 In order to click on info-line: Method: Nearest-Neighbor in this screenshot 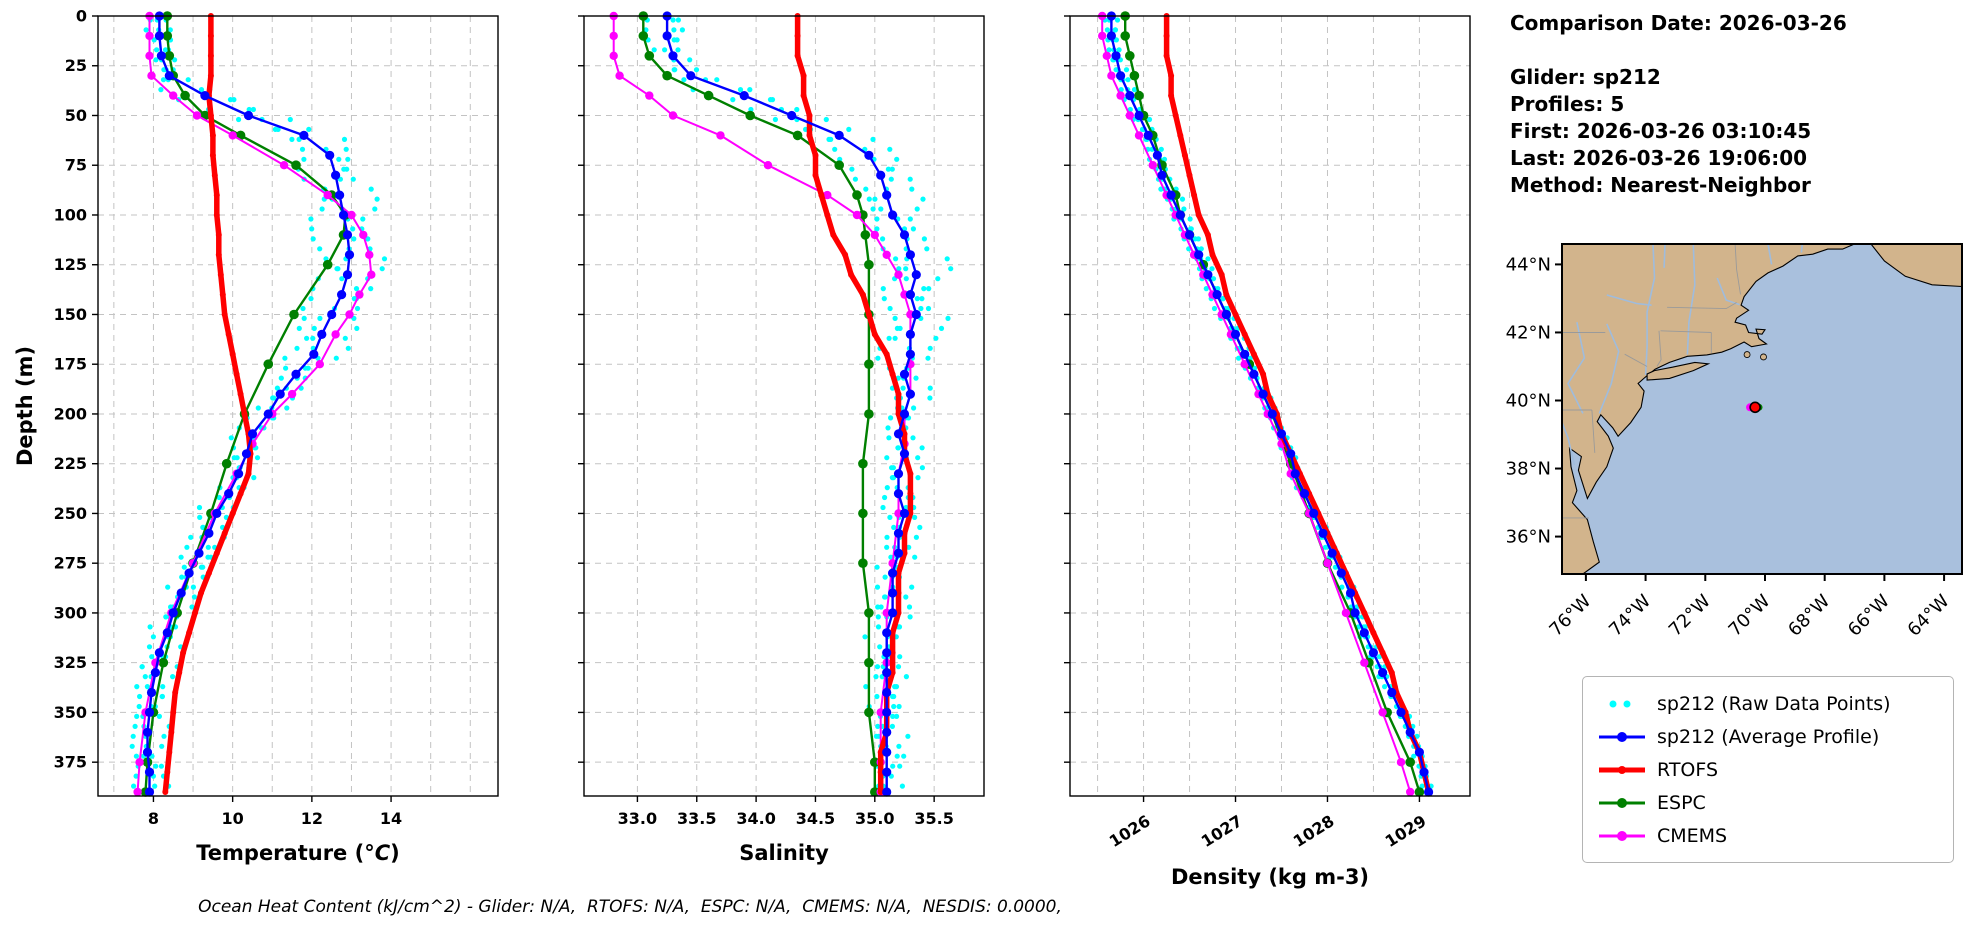, I will do `click(1660, 185)`.